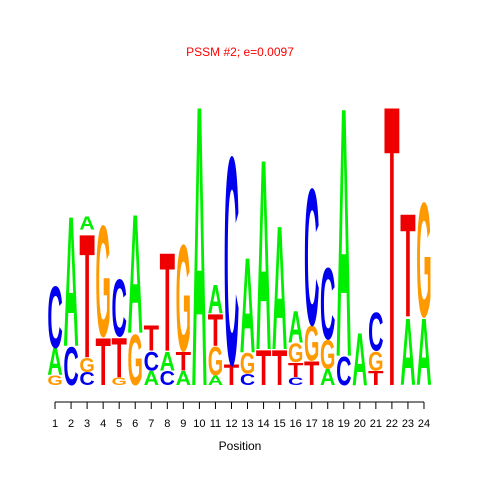  Describe the element at coordinates (247, 305) in the screenshot. I see `logo-letter-pos13-A-2: A` at that location.